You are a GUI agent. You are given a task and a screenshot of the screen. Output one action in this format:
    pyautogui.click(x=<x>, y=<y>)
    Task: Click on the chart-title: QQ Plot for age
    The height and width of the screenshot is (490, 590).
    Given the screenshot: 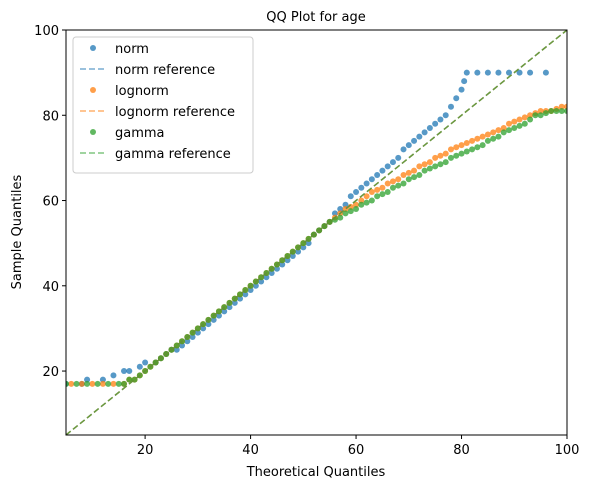 What is the action you would take?
    pyautogui.click(x=315, y=17)
    